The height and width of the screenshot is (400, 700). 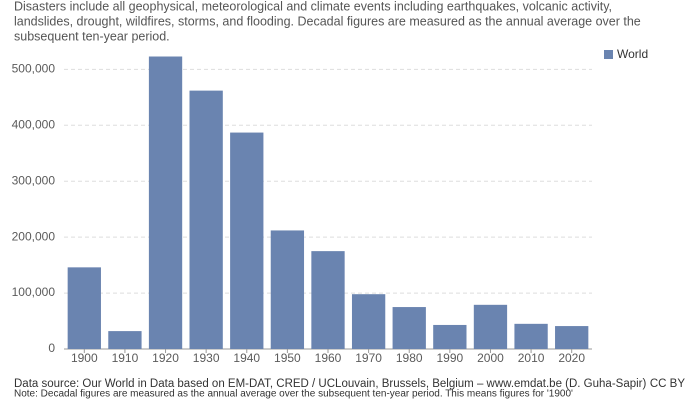 What do you see at coordinates (608, 54) in the screenshot?
I see `legend-swatch` at bounding box center [608, 54].